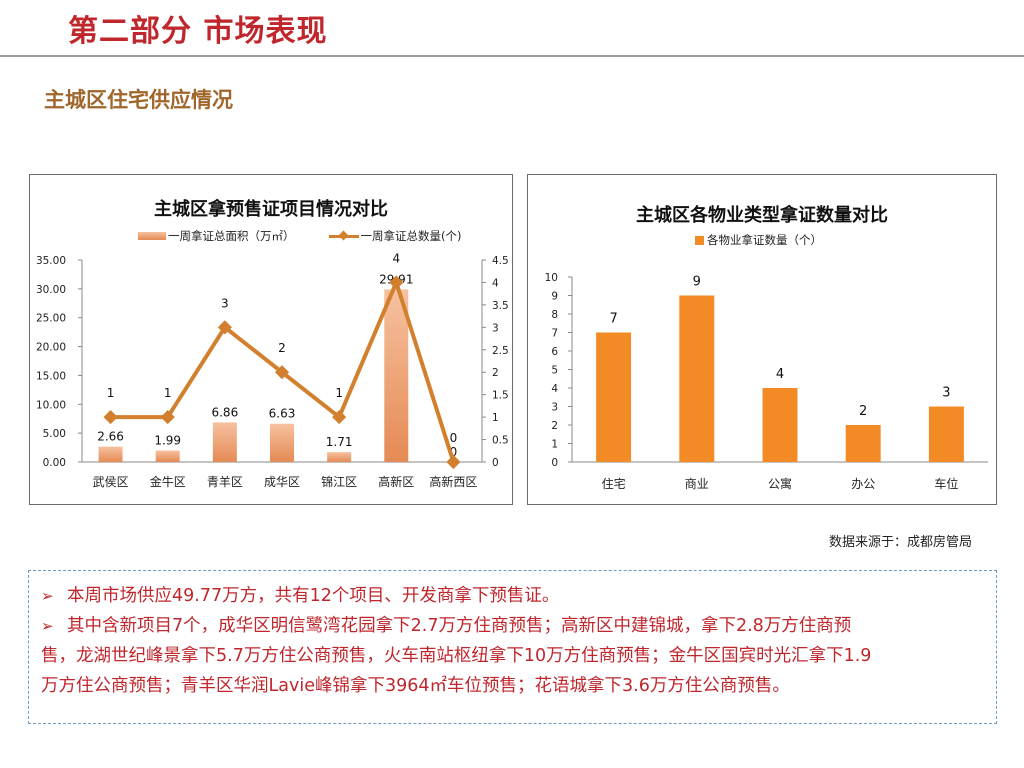 This screenshot has height=768, width=1024. What do you see at coordinates (152, 236) in the screenshot?
I see `legend-bar-swatch` at bounding box center [152, 236].